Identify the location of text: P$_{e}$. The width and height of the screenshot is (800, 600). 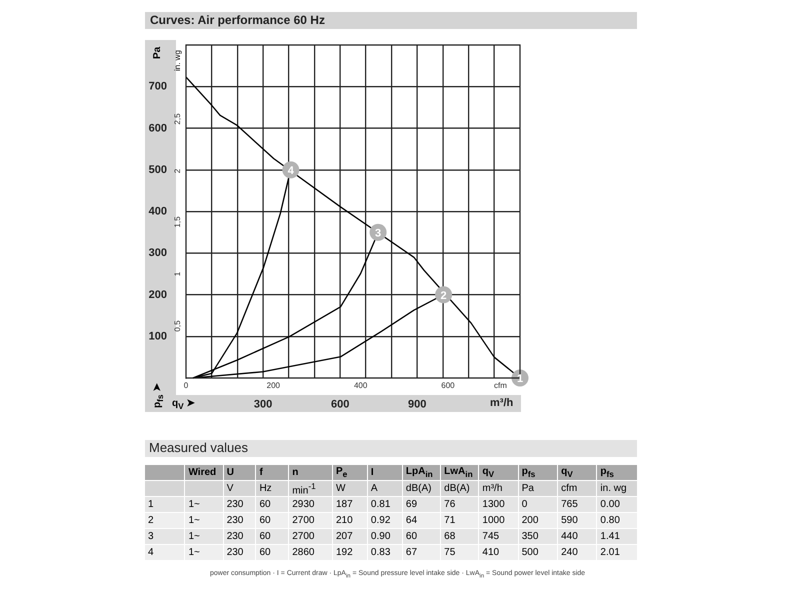
(349, 472).